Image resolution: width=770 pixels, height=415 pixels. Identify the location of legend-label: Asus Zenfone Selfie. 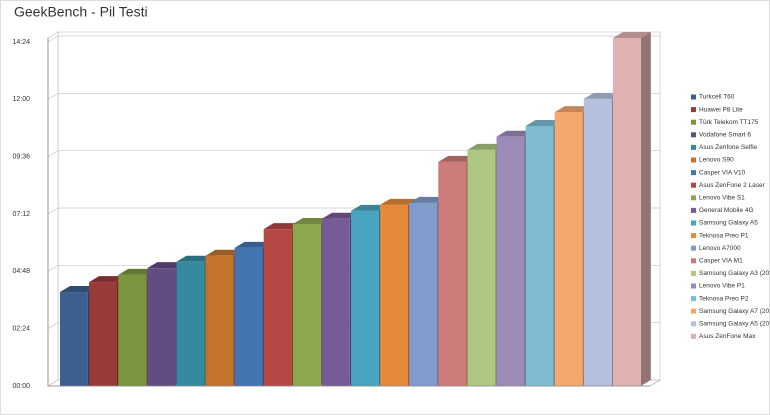
(728, 147).